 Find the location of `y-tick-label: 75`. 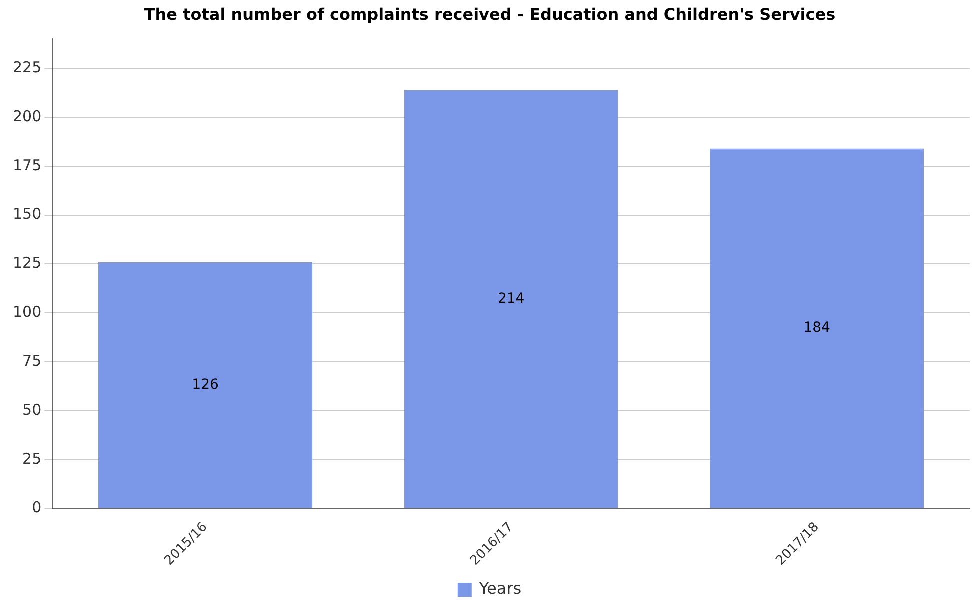

y-tick-label: 75 is located at coordinates (32, 361).